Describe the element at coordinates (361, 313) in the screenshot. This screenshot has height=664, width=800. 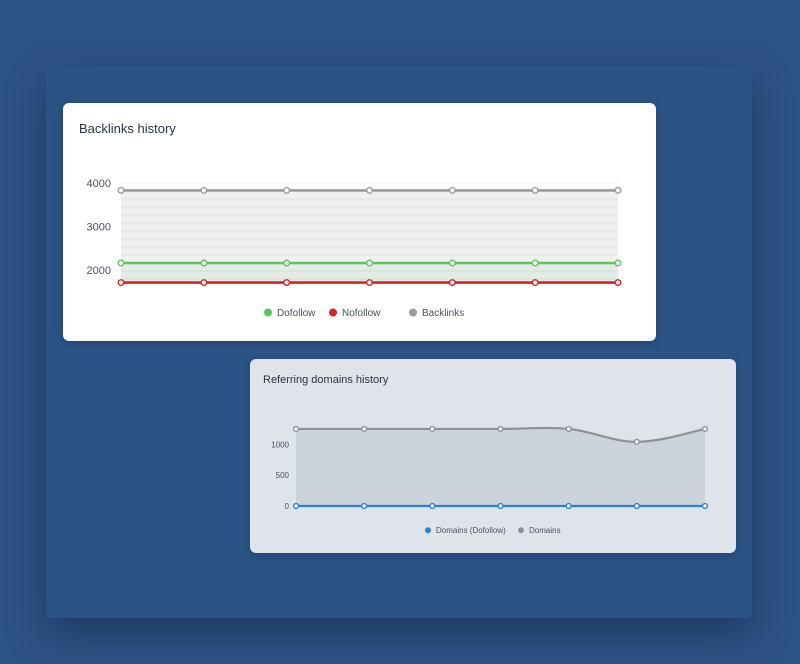
I see `legend-label: Nofollow` at that location.